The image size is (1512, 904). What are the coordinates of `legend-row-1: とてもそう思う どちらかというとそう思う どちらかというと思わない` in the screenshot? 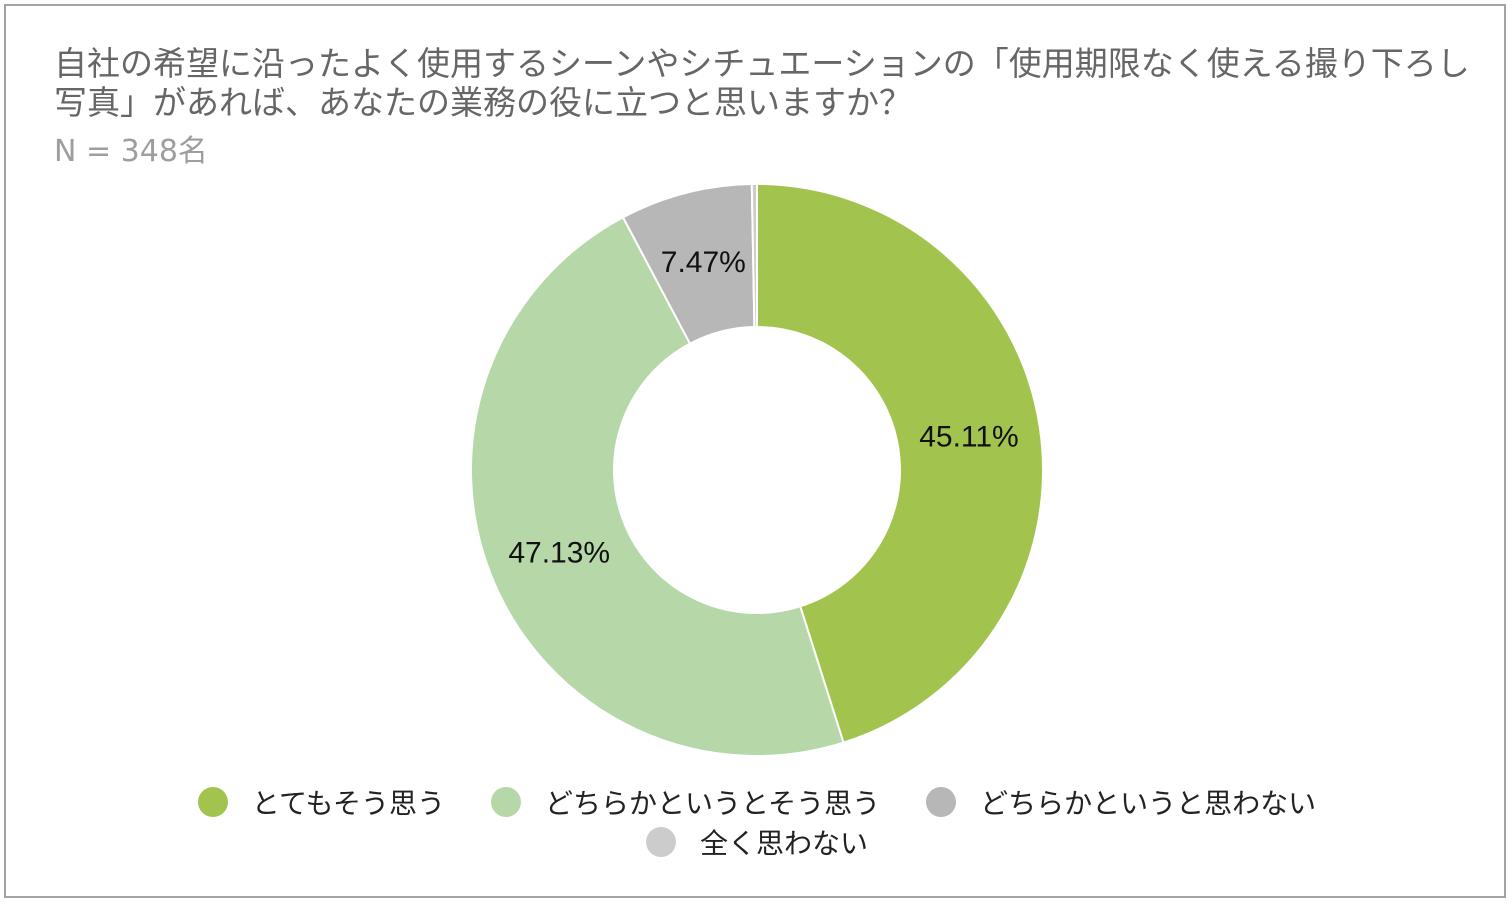 It's located at (757, 802).